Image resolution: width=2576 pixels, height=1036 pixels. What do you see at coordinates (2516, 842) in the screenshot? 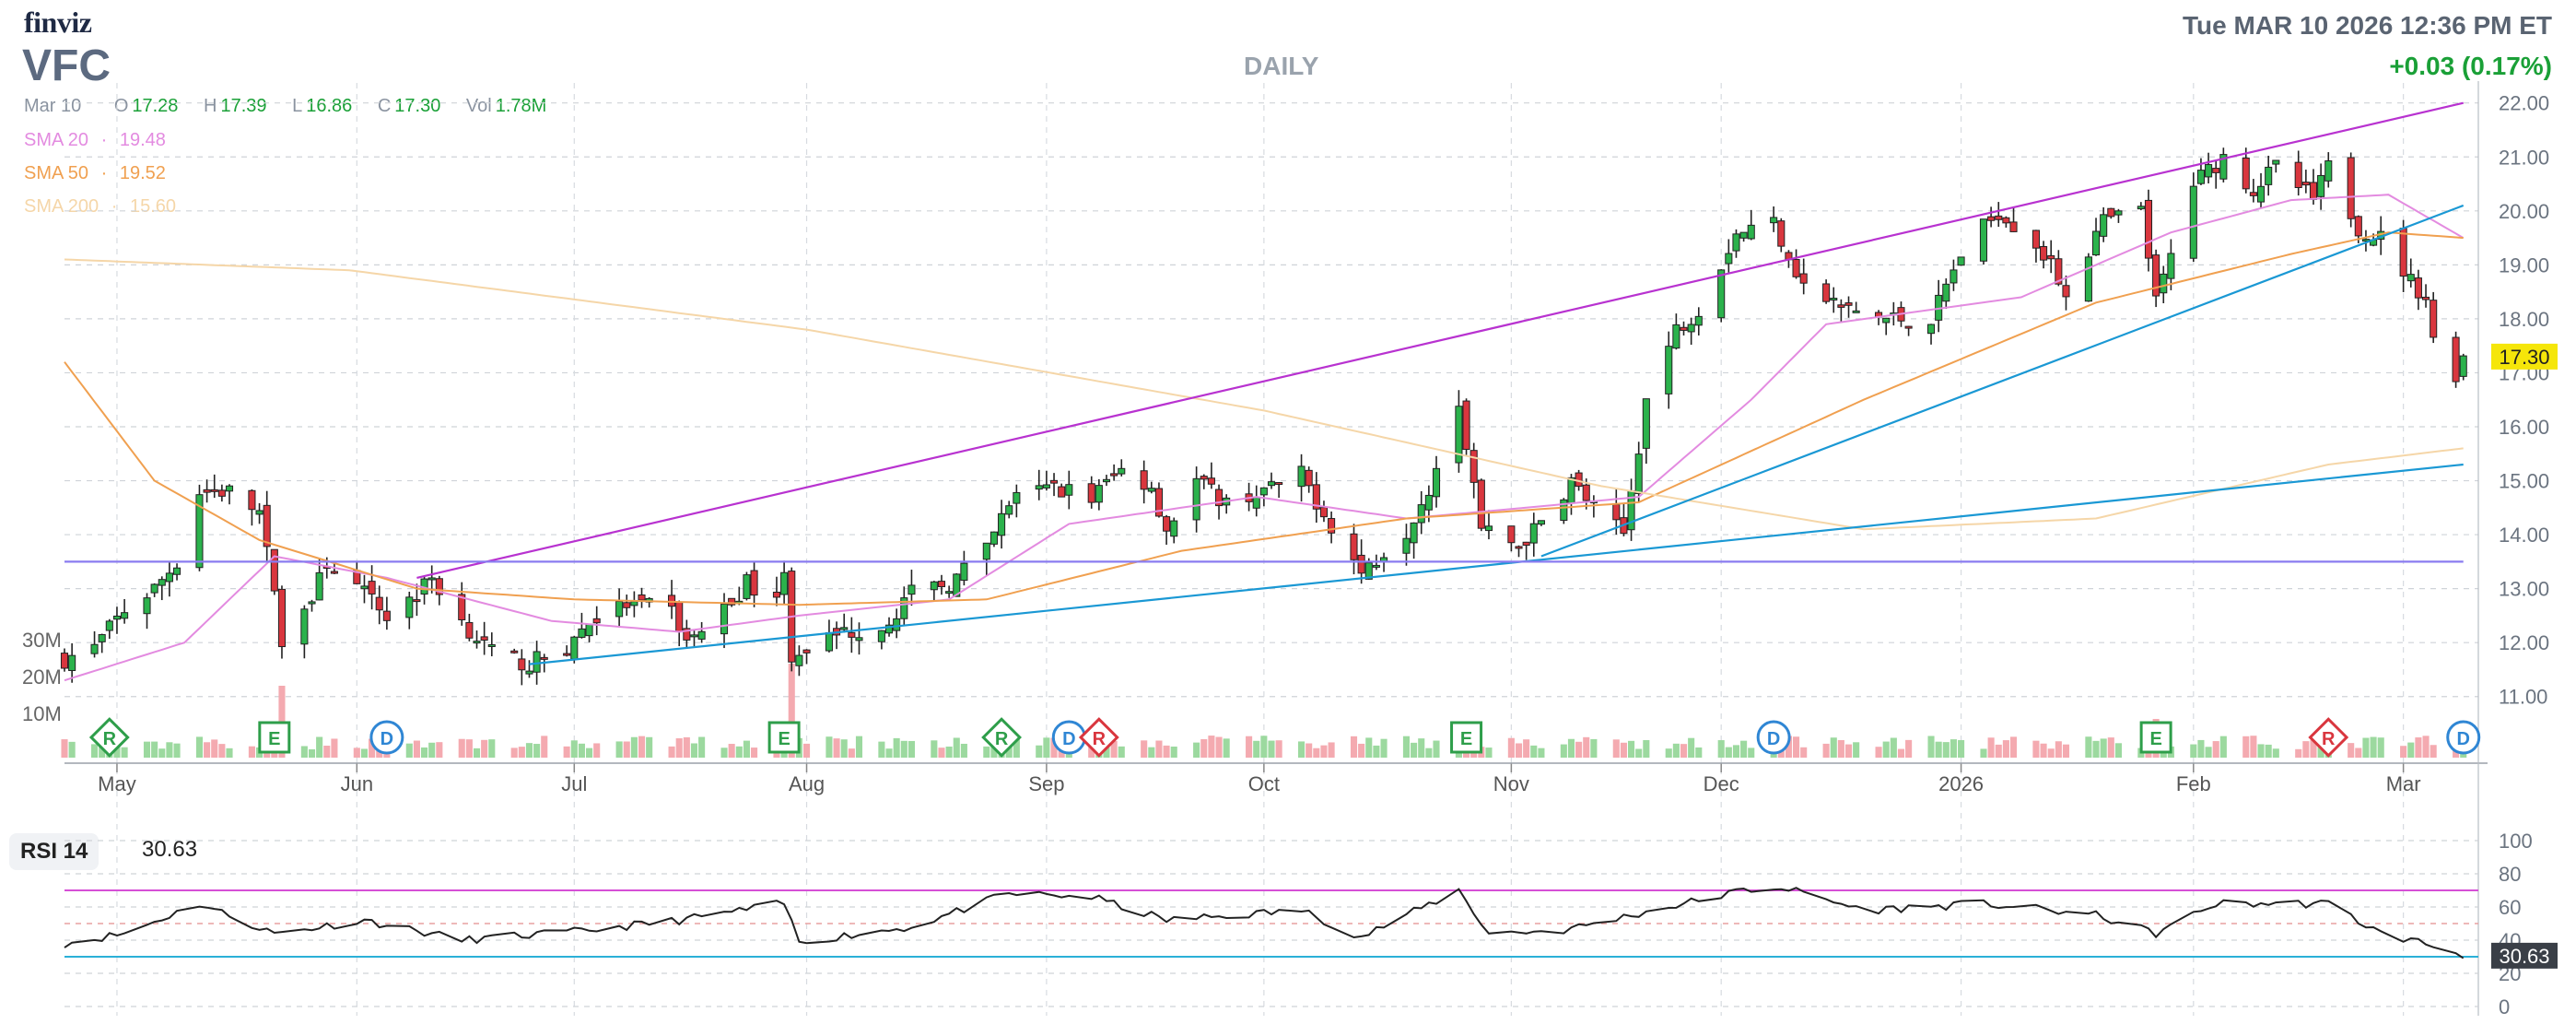
I see `rsi-tick-label: 100` at bounding box center [2516, 842].